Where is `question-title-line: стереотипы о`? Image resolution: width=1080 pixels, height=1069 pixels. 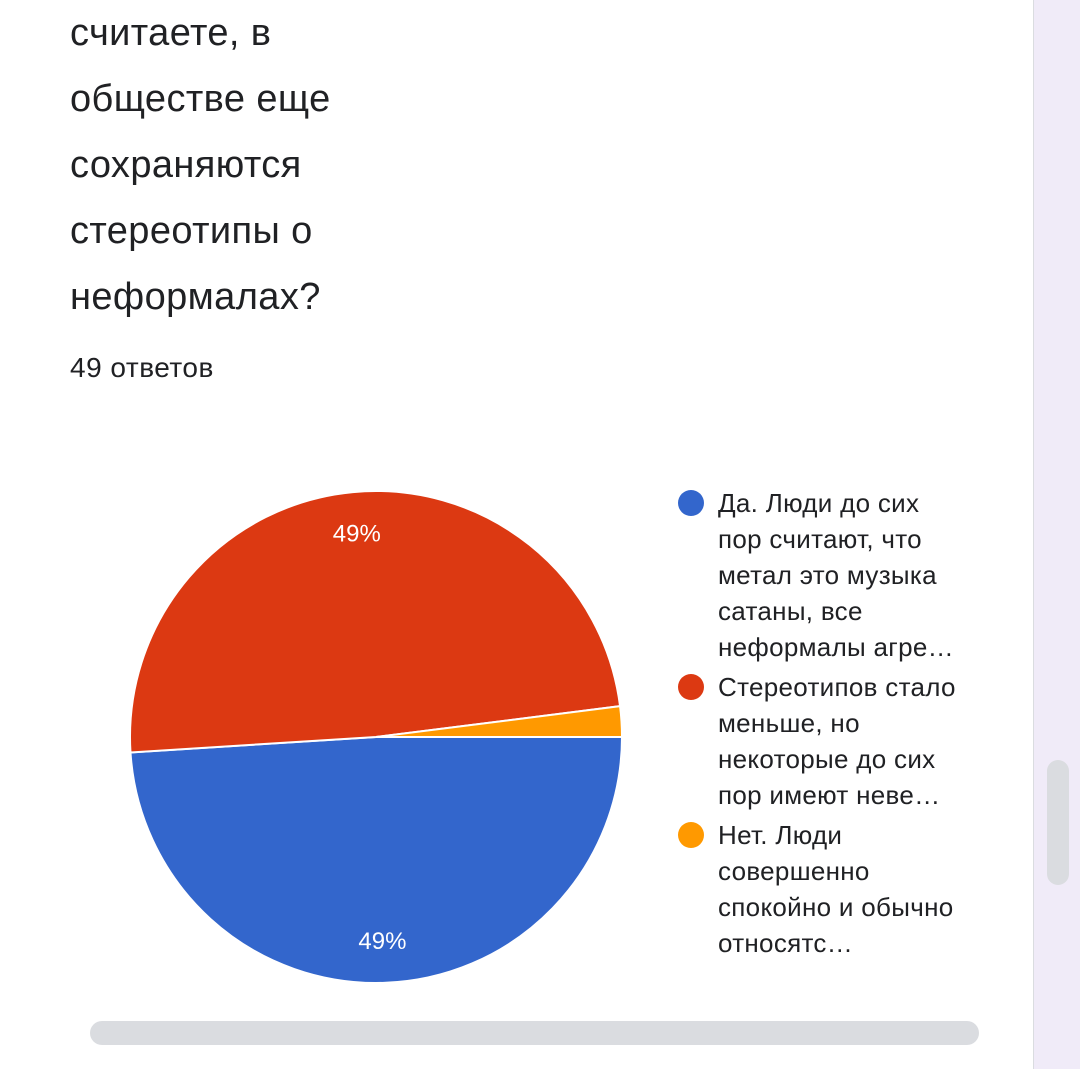 question-title-line: стереотипы о is located at coordinates (191, 231).